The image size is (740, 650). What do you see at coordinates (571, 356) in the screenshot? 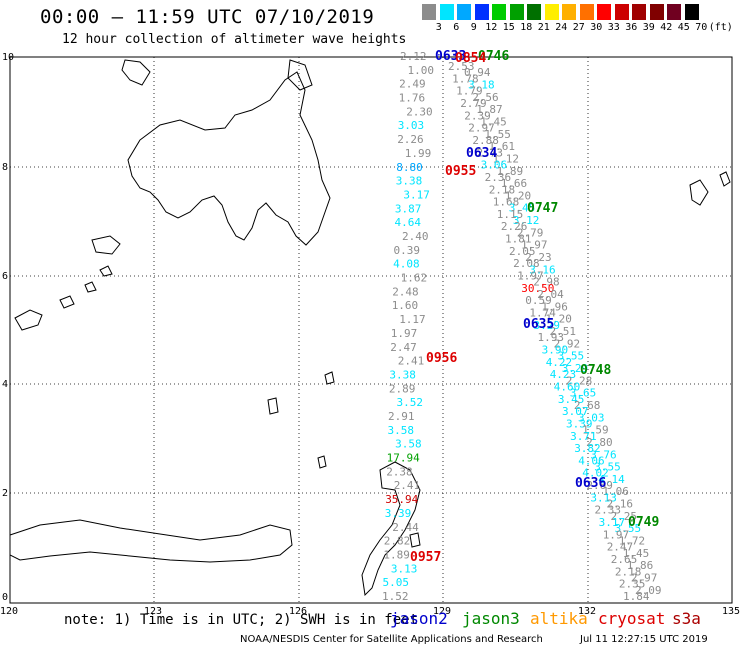
I see `wave-height-value: 3.55` at bounding box center [571, 356].